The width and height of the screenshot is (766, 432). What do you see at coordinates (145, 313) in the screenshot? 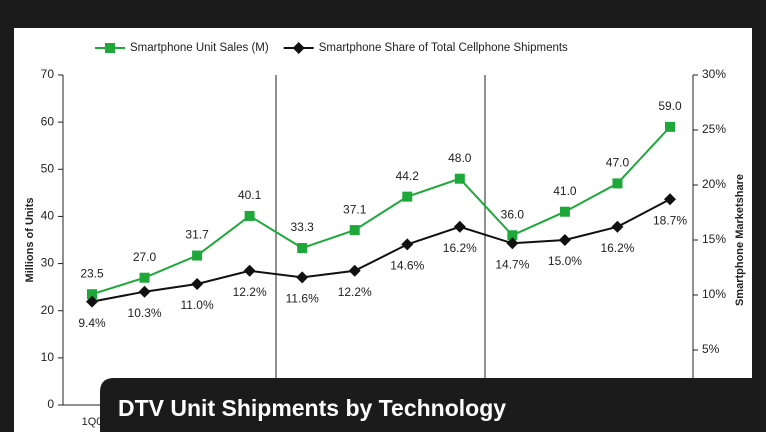
I see `data-label: 10.3%` at bounding box center [145, 313].